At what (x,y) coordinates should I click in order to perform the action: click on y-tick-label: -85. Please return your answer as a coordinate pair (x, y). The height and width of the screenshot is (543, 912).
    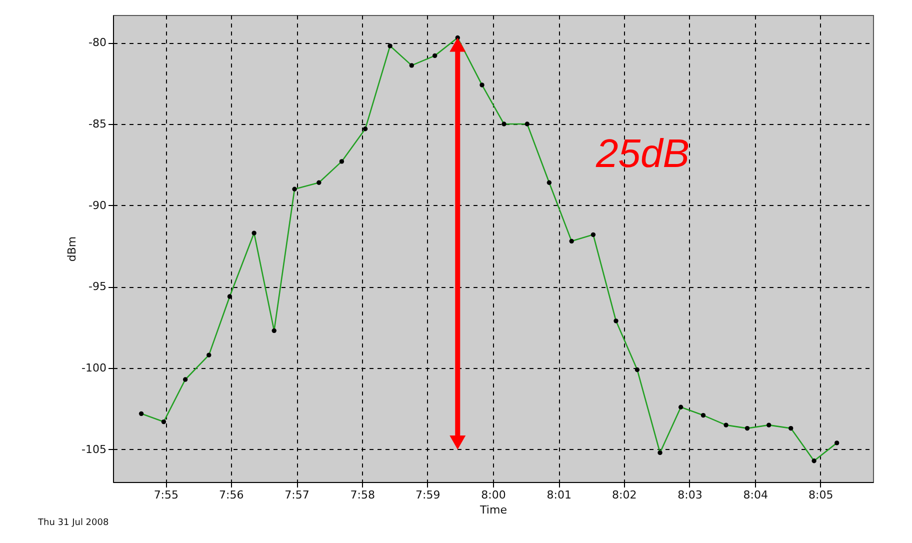
    Looking at the image, I should click on (97, 124).